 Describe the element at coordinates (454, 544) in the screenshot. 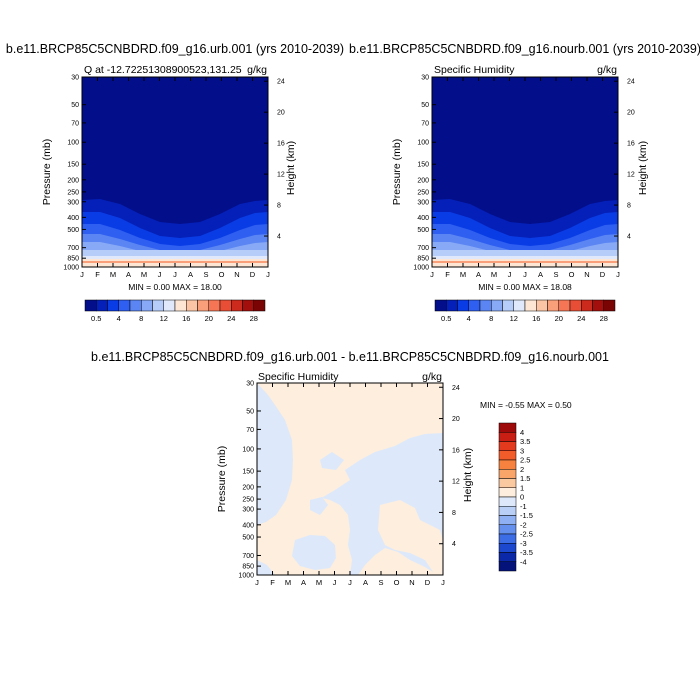

I see `y-right-tick-label: 4` at that location.